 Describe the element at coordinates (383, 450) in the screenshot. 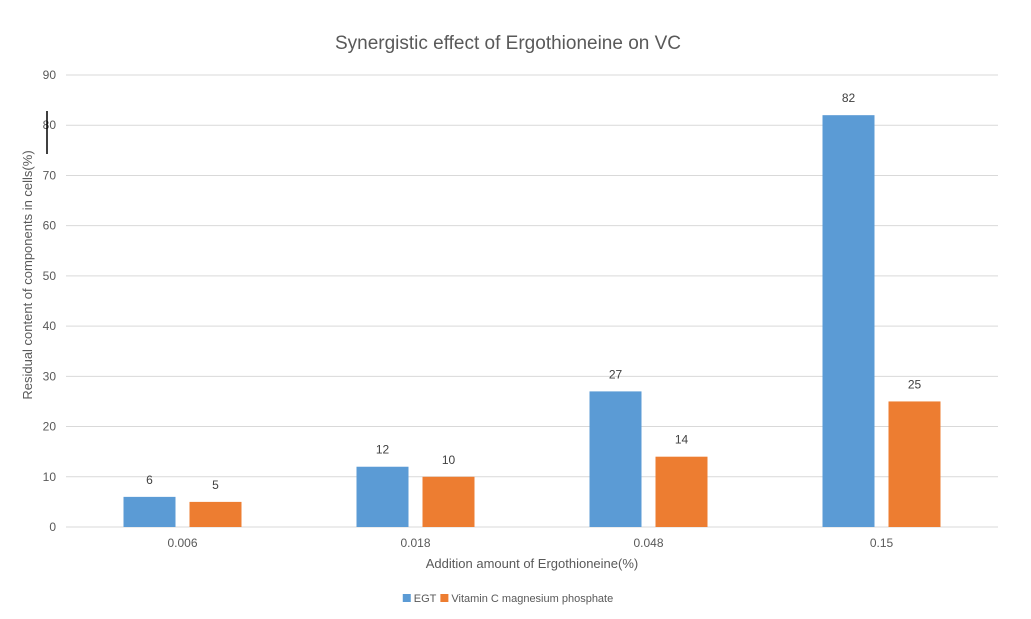

I see `data-label: 12` at that location.